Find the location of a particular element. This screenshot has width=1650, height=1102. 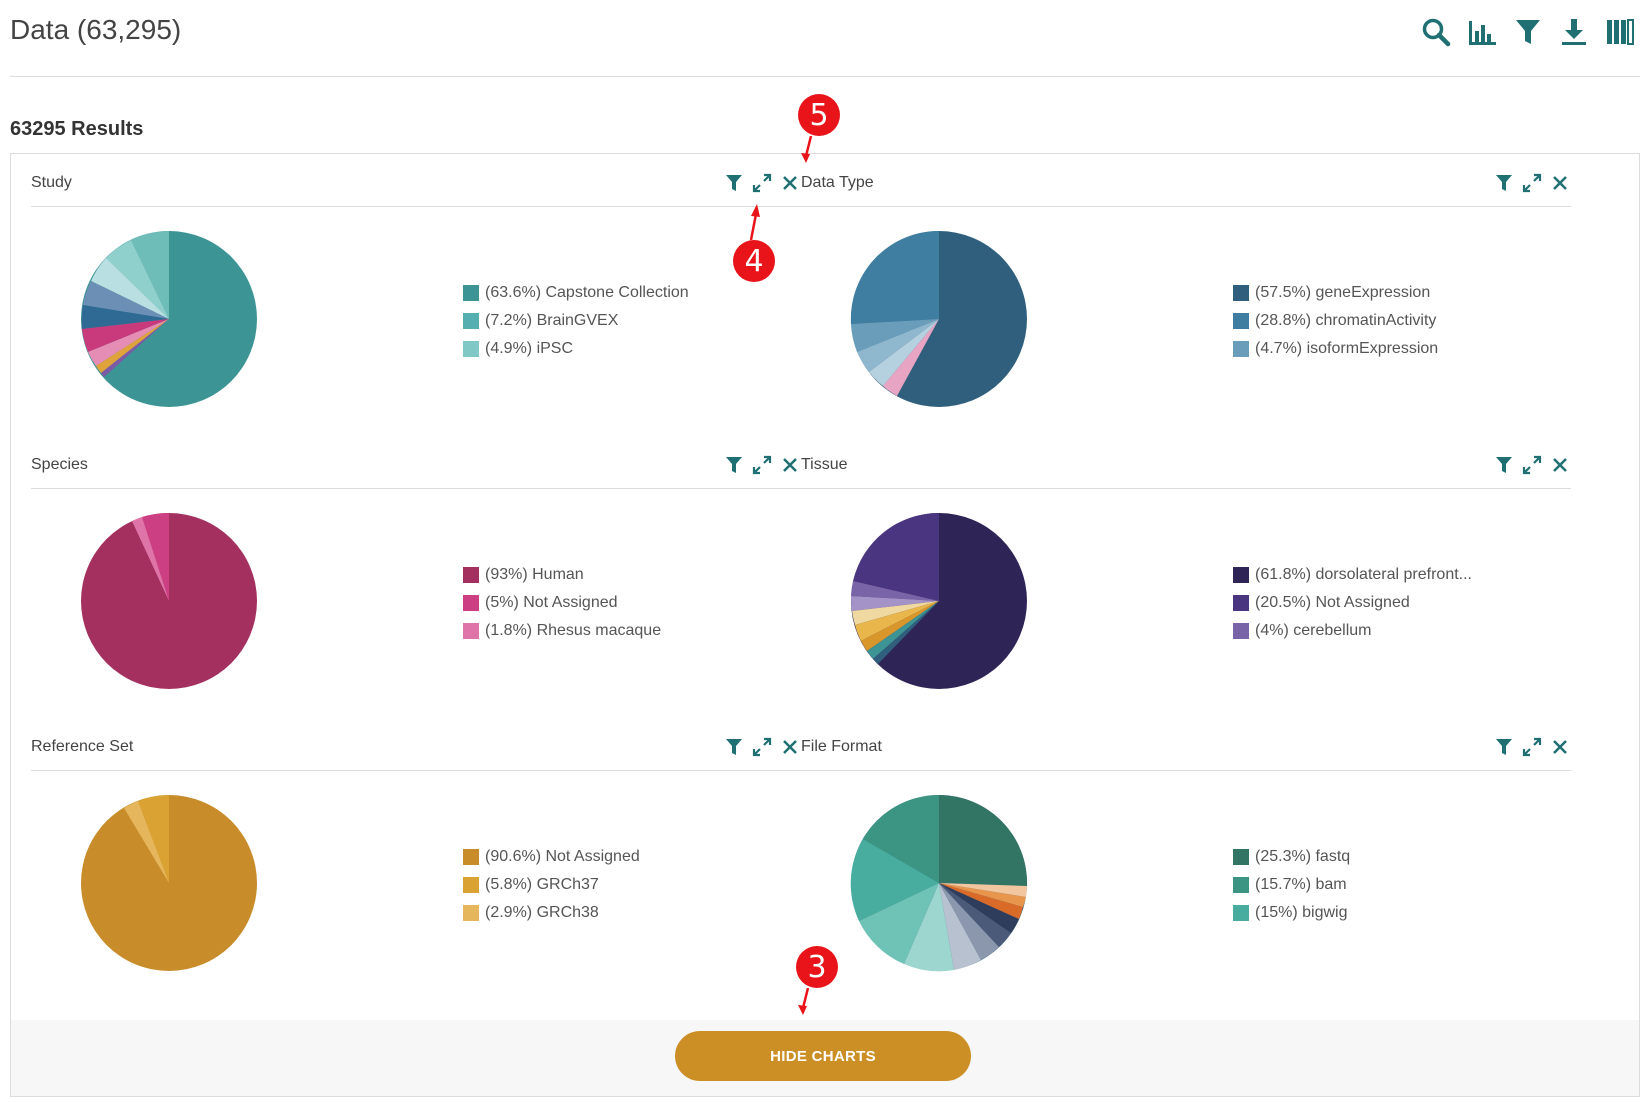

legend-item: (63.6%) Capstone Collection is located at coordinates (576, 293).